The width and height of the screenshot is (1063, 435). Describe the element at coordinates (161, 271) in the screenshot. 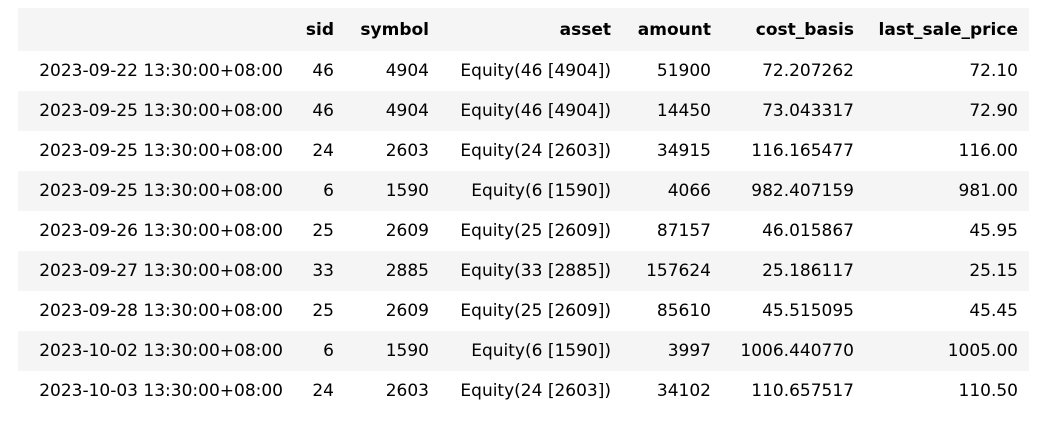

I see `row-index-timestamp: 2023-09-27 13:30:00+08:00` at that location.